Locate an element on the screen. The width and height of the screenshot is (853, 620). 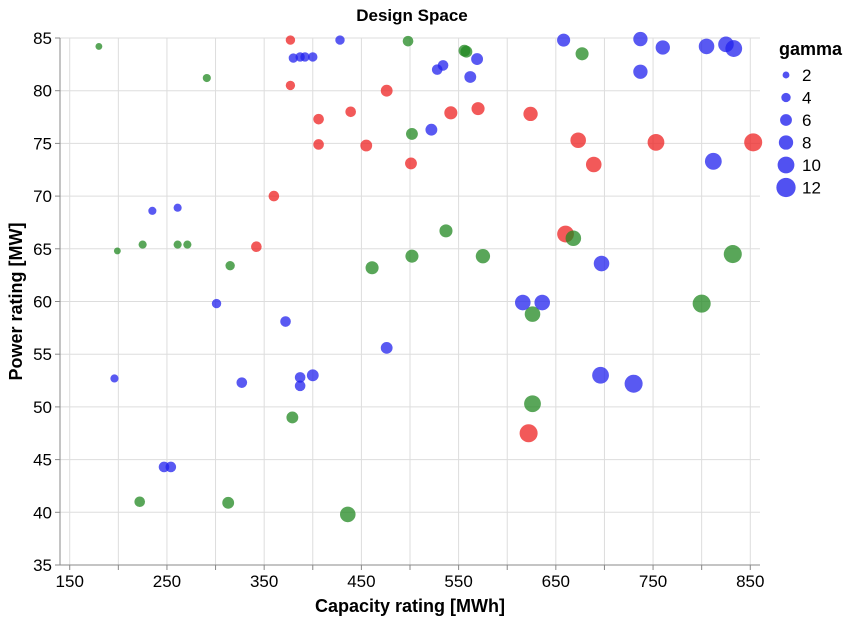
legend-title: gamma is located at coordinates (811, 49).